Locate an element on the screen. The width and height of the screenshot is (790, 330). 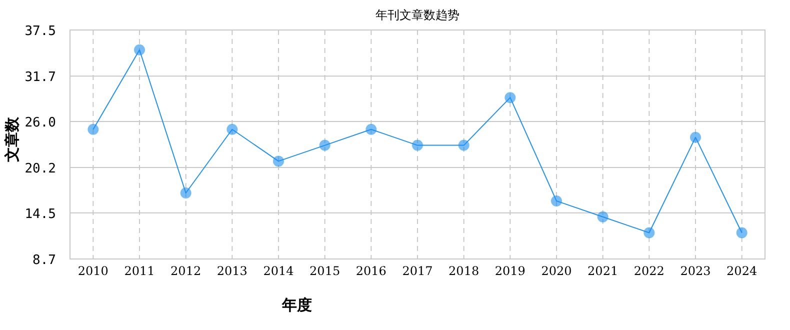
y-tick-label: 14.5 is located at coordinates (40, 214).